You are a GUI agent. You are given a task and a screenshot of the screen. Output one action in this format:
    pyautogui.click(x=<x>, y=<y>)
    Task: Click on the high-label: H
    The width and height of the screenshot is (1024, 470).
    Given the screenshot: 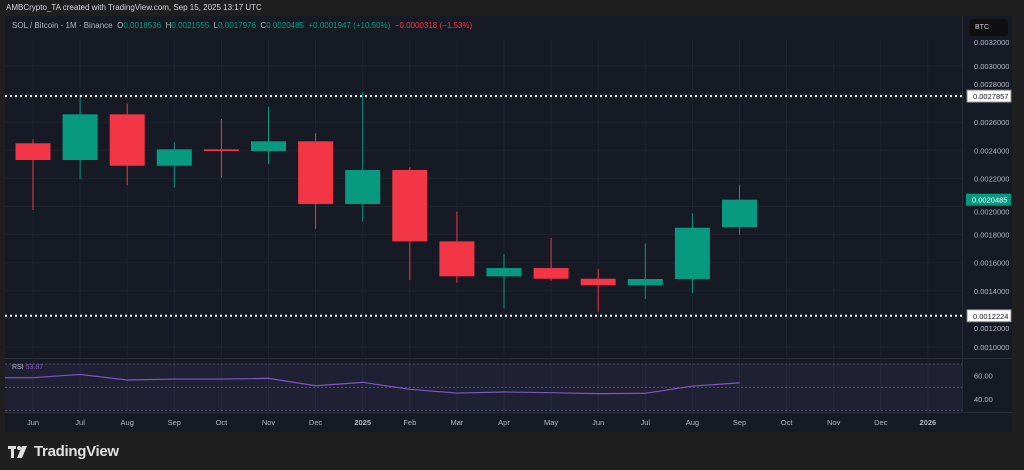 What is the action you would take?
    pyautogui.click(x=168, y=25)
    